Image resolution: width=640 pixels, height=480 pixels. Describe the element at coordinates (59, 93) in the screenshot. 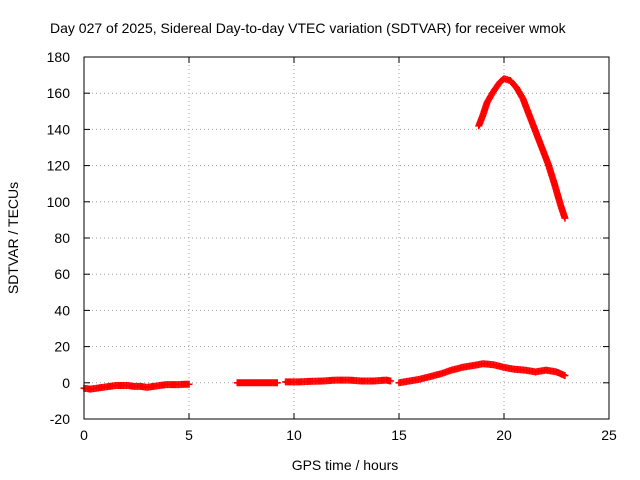

I see `y-tick-label: 160` at that location.